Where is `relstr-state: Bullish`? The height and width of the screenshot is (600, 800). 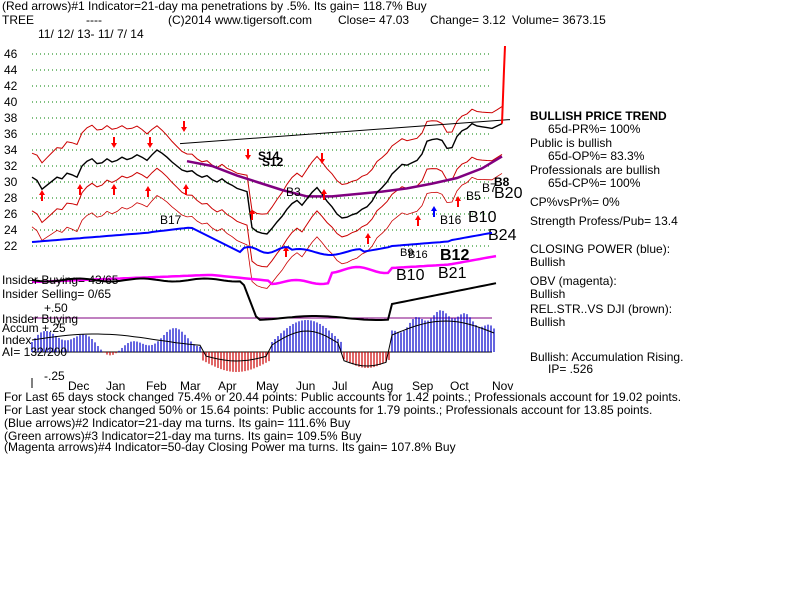 relstr-state: Bullish is located at coordinates (548, 322).